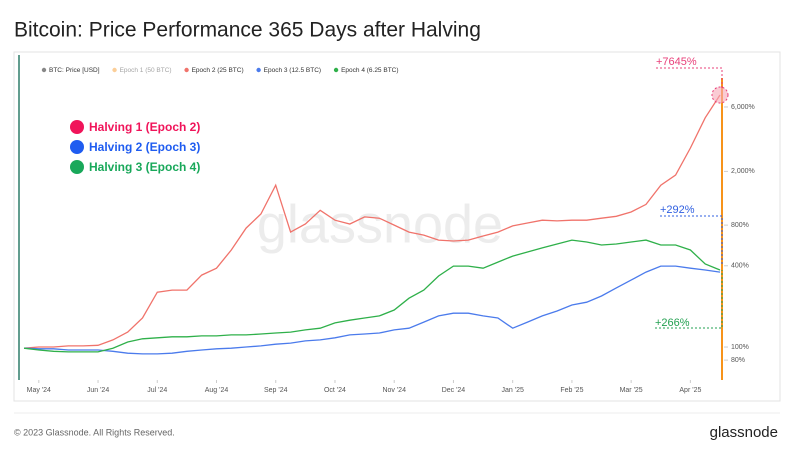 Image resolution: width=793 pixels, height=457 pixels. Describe the element at coordinates (146, 70) in the screenshot. I see `legend-label: Epoch 1 (50 BTC)` at that location.